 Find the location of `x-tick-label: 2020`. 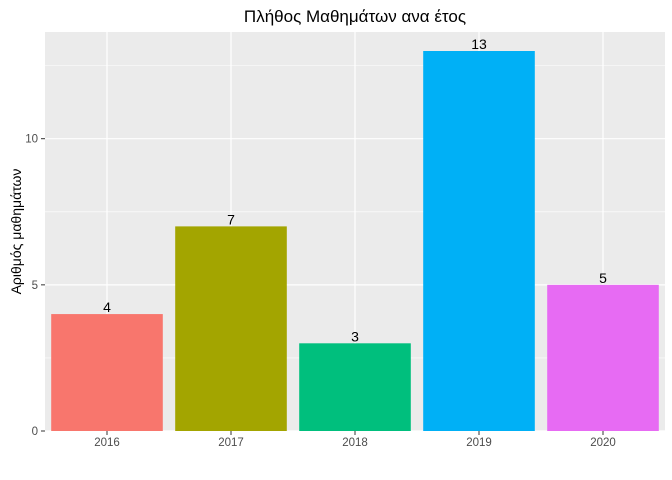

x-tick-label: 2020 is located at coordinates (603, 443).